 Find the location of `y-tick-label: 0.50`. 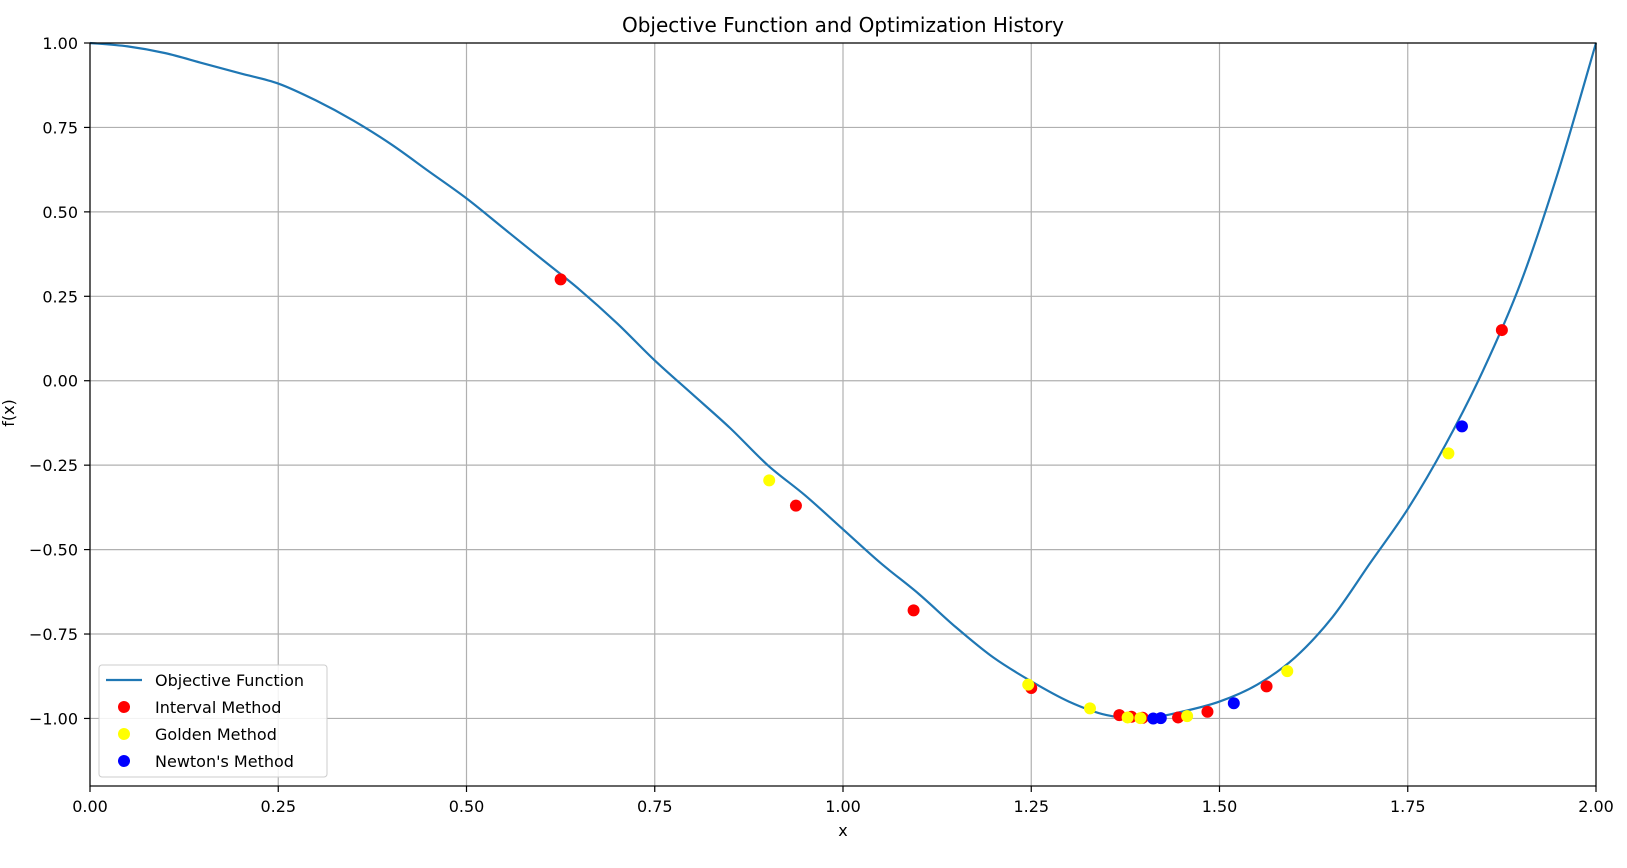

y-tick-label: 0.50 is located at coordinates (60, 212).